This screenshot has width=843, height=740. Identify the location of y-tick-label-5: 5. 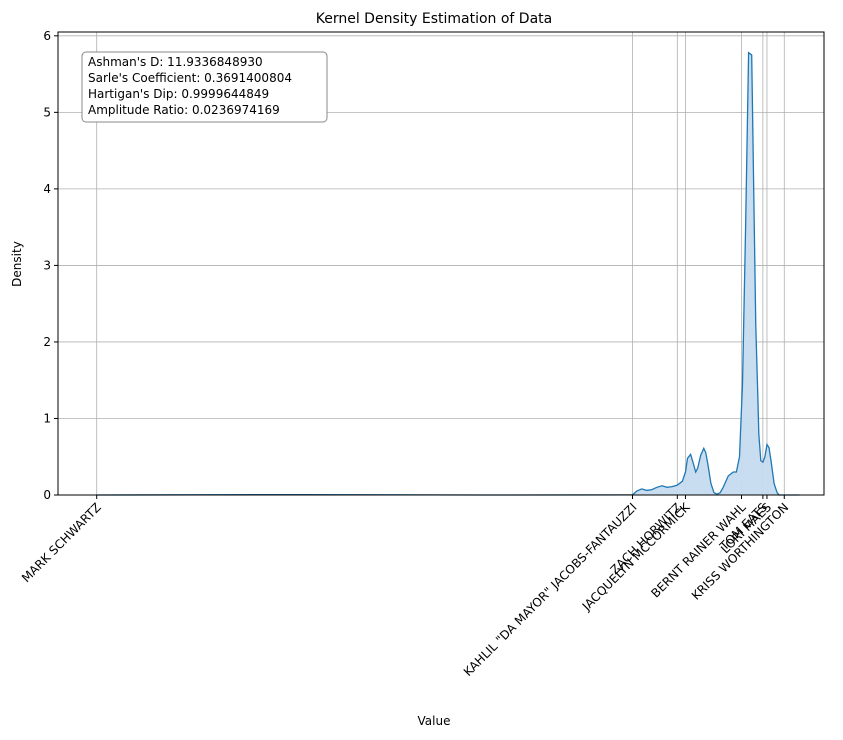
(47, 112).